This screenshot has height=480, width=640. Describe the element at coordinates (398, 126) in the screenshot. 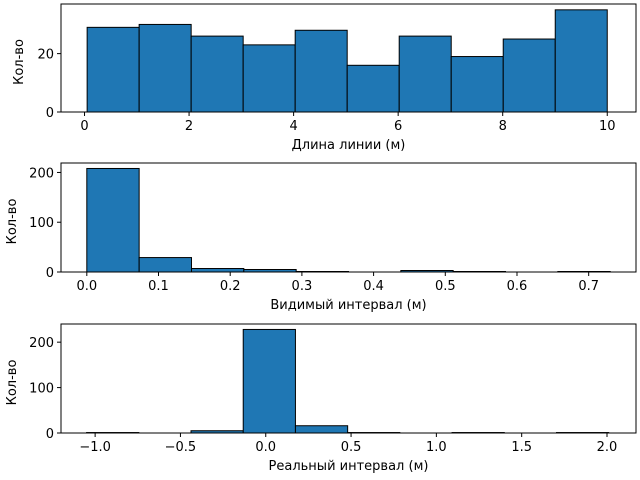

I see `x-tick-label: 6` at that location.